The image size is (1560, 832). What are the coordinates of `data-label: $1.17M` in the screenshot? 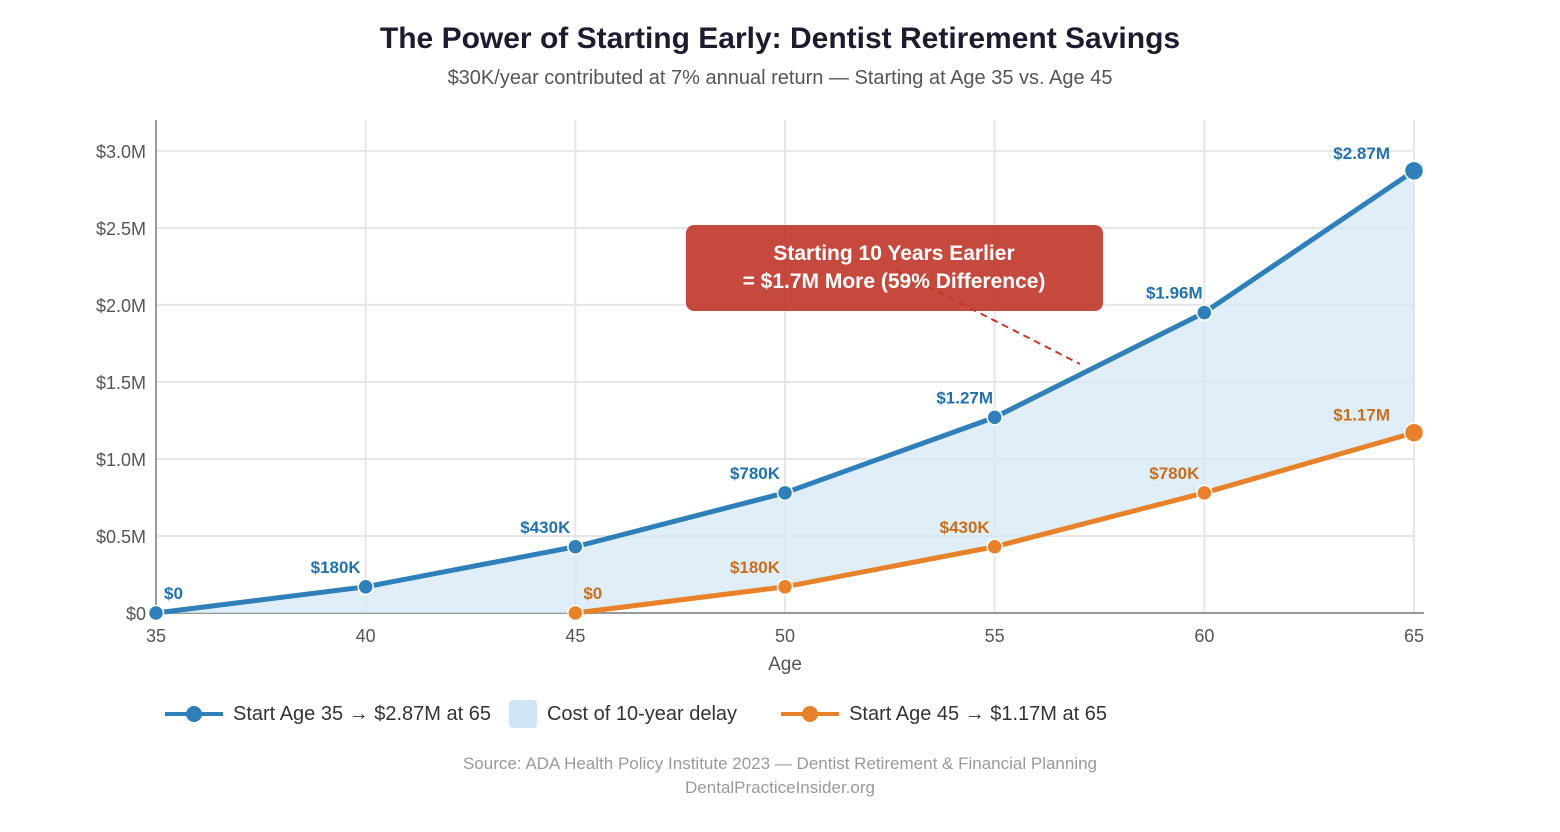 It's located at (1361, 415).